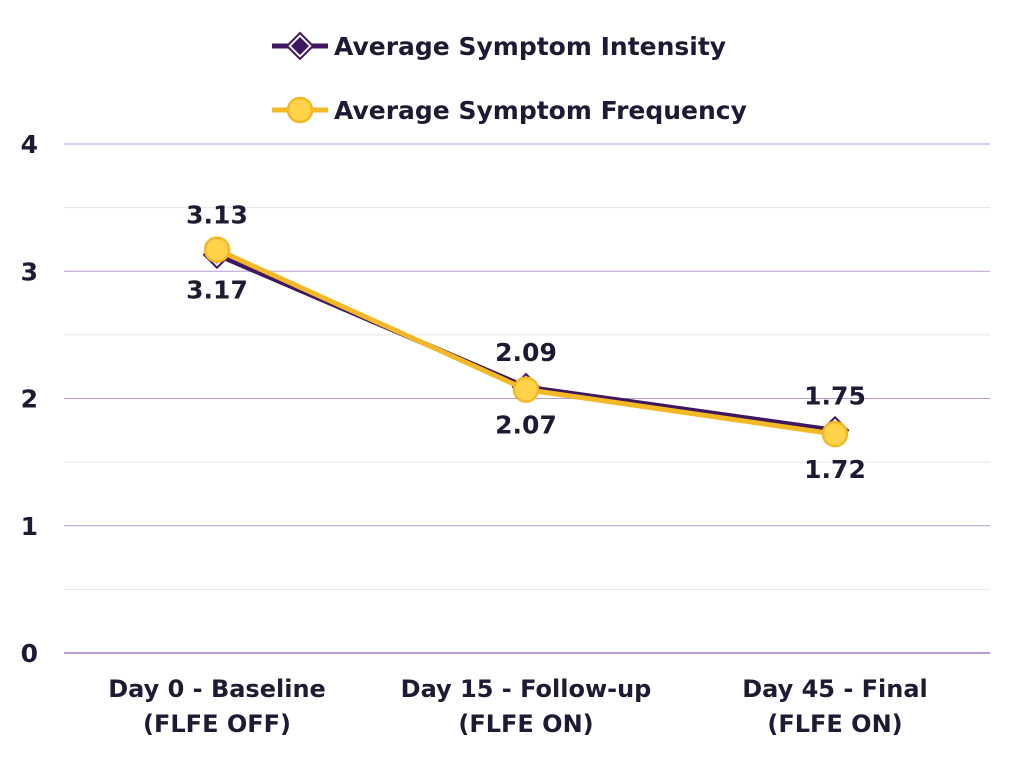 The height and width of the screenshot is (760, 1024). What do you see at coordinates (530, 46) in the screenshot?
I see `legend-label: Average Symptom Intensity` at bounding box center [530, 46].